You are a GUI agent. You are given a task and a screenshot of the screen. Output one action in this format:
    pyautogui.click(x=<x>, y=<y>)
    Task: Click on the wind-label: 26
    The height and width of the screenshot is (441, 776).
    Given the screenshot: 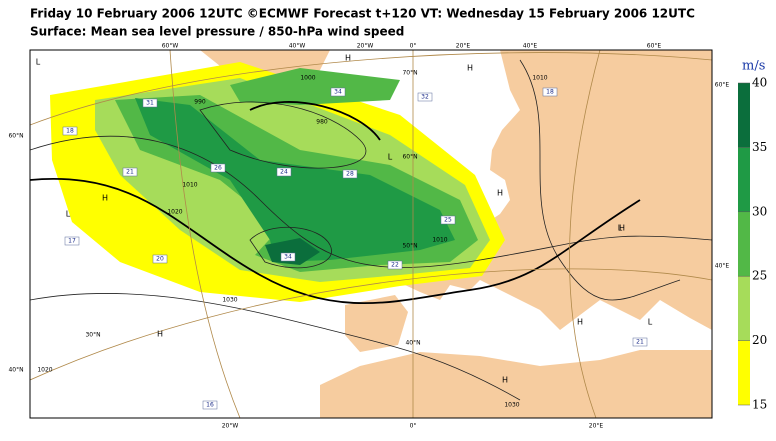 What is the action you would take?
    pyautogui.click(x=218, y=168)
    